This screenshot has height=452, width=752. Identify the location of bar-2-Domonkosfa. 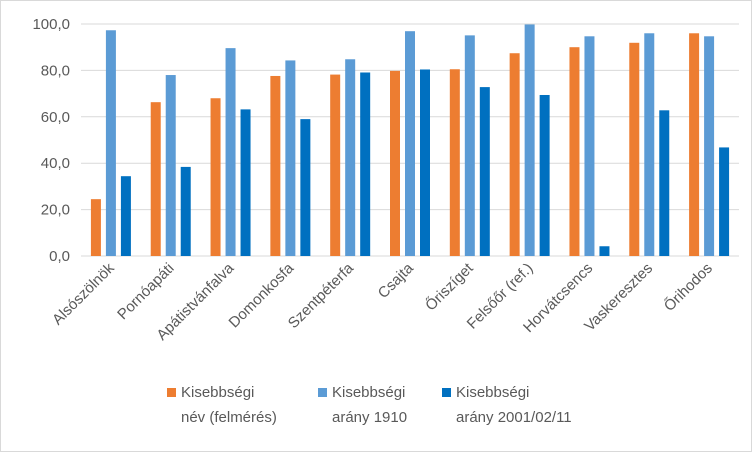
(290, 158).